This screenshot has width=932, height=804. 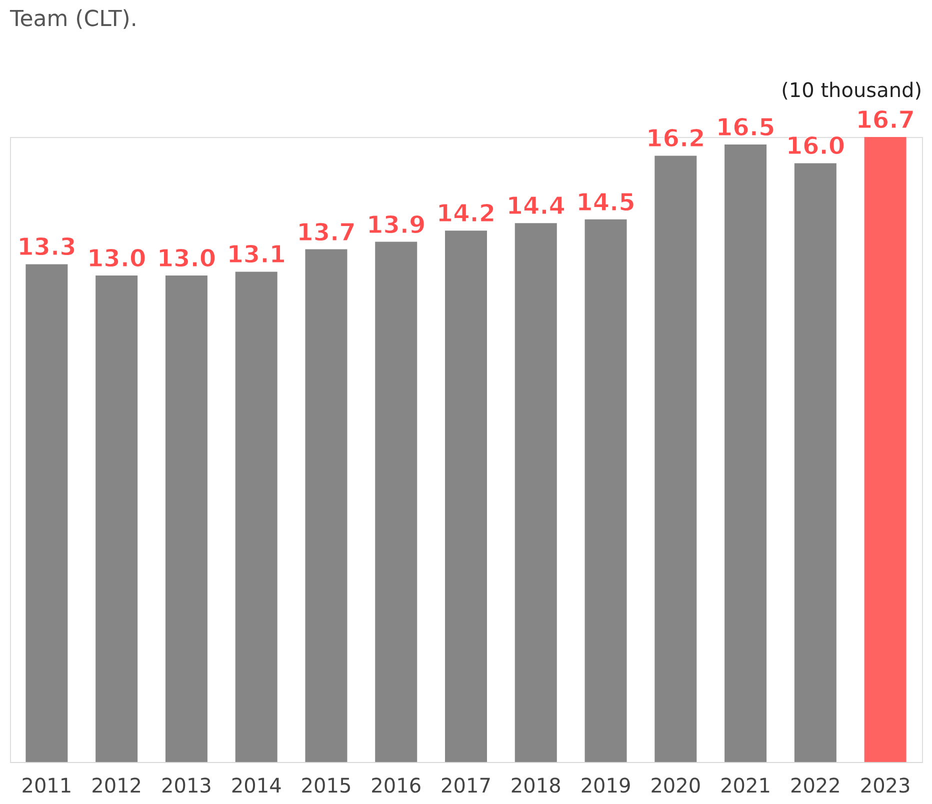 I want to click on data-label: 13.3, so click(x=46, y=247).